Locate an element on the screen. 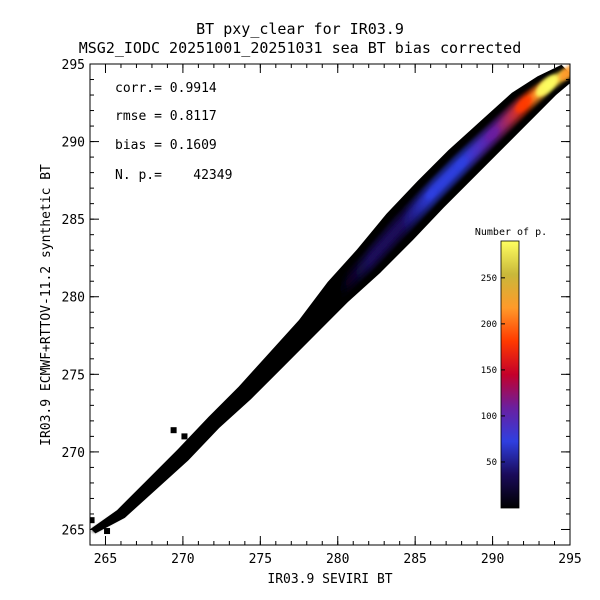  stat-rmse: rmse = 0.8117 is located at coordinates (166, 116).